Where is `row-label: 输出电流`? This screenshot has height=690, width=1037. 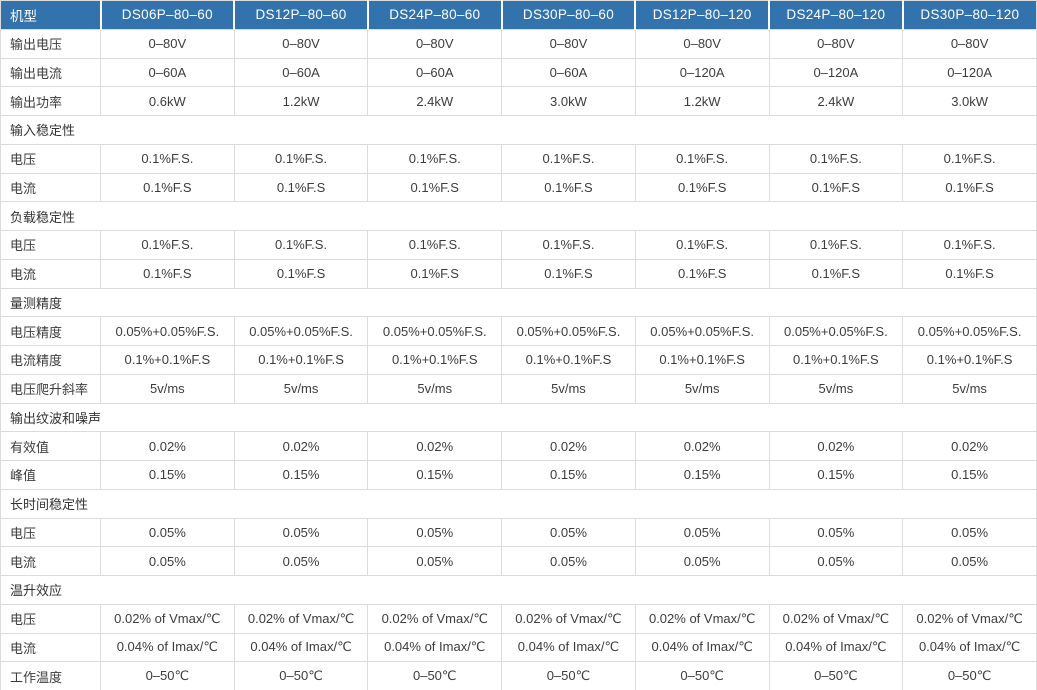
row-label: 输出电流 is located at coordinates (50, 72).